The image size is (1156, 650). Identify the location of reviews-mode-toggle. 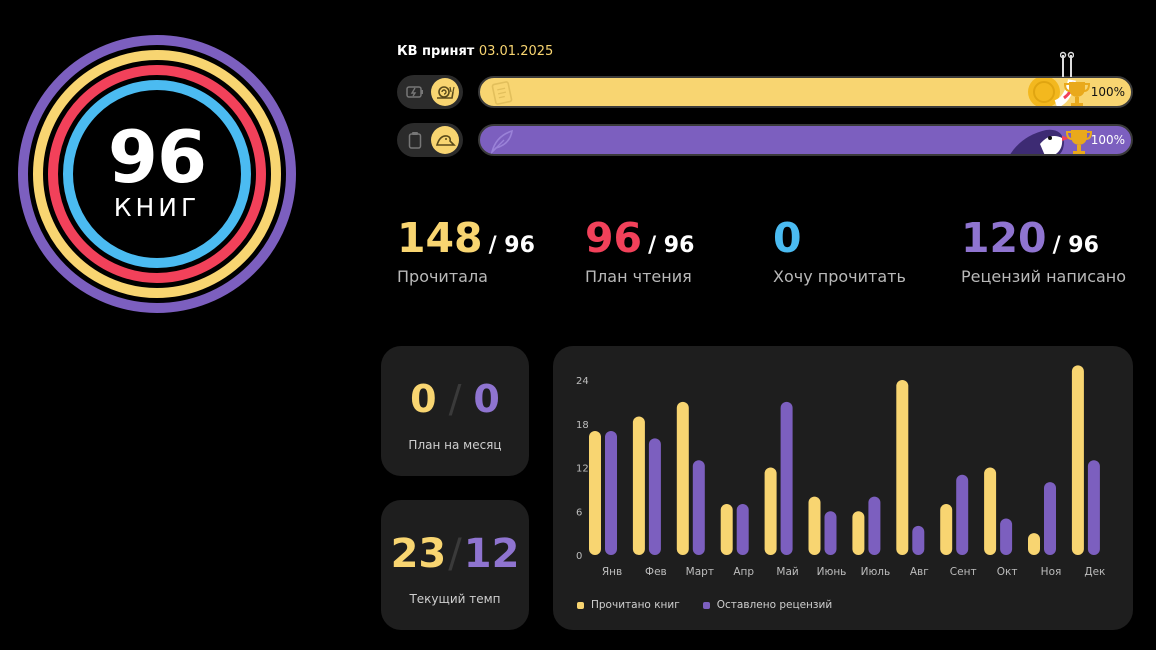
(430, 140).